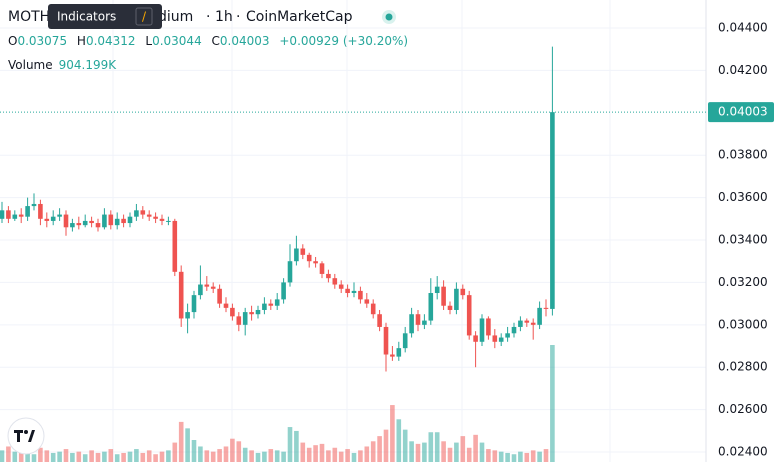  What do you see at coordinates (31, 436) in the screenshot?
I see `logo-shape` at bounding box center [31, 436].